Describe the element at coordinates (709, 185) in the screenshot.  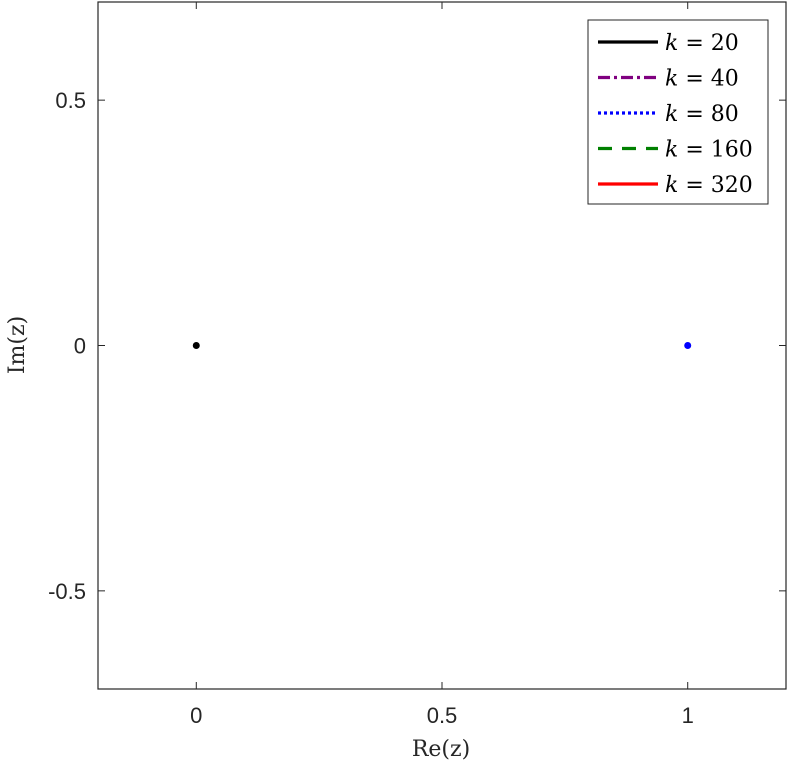
I see `legend-label-series-4: k = 320` at that location.